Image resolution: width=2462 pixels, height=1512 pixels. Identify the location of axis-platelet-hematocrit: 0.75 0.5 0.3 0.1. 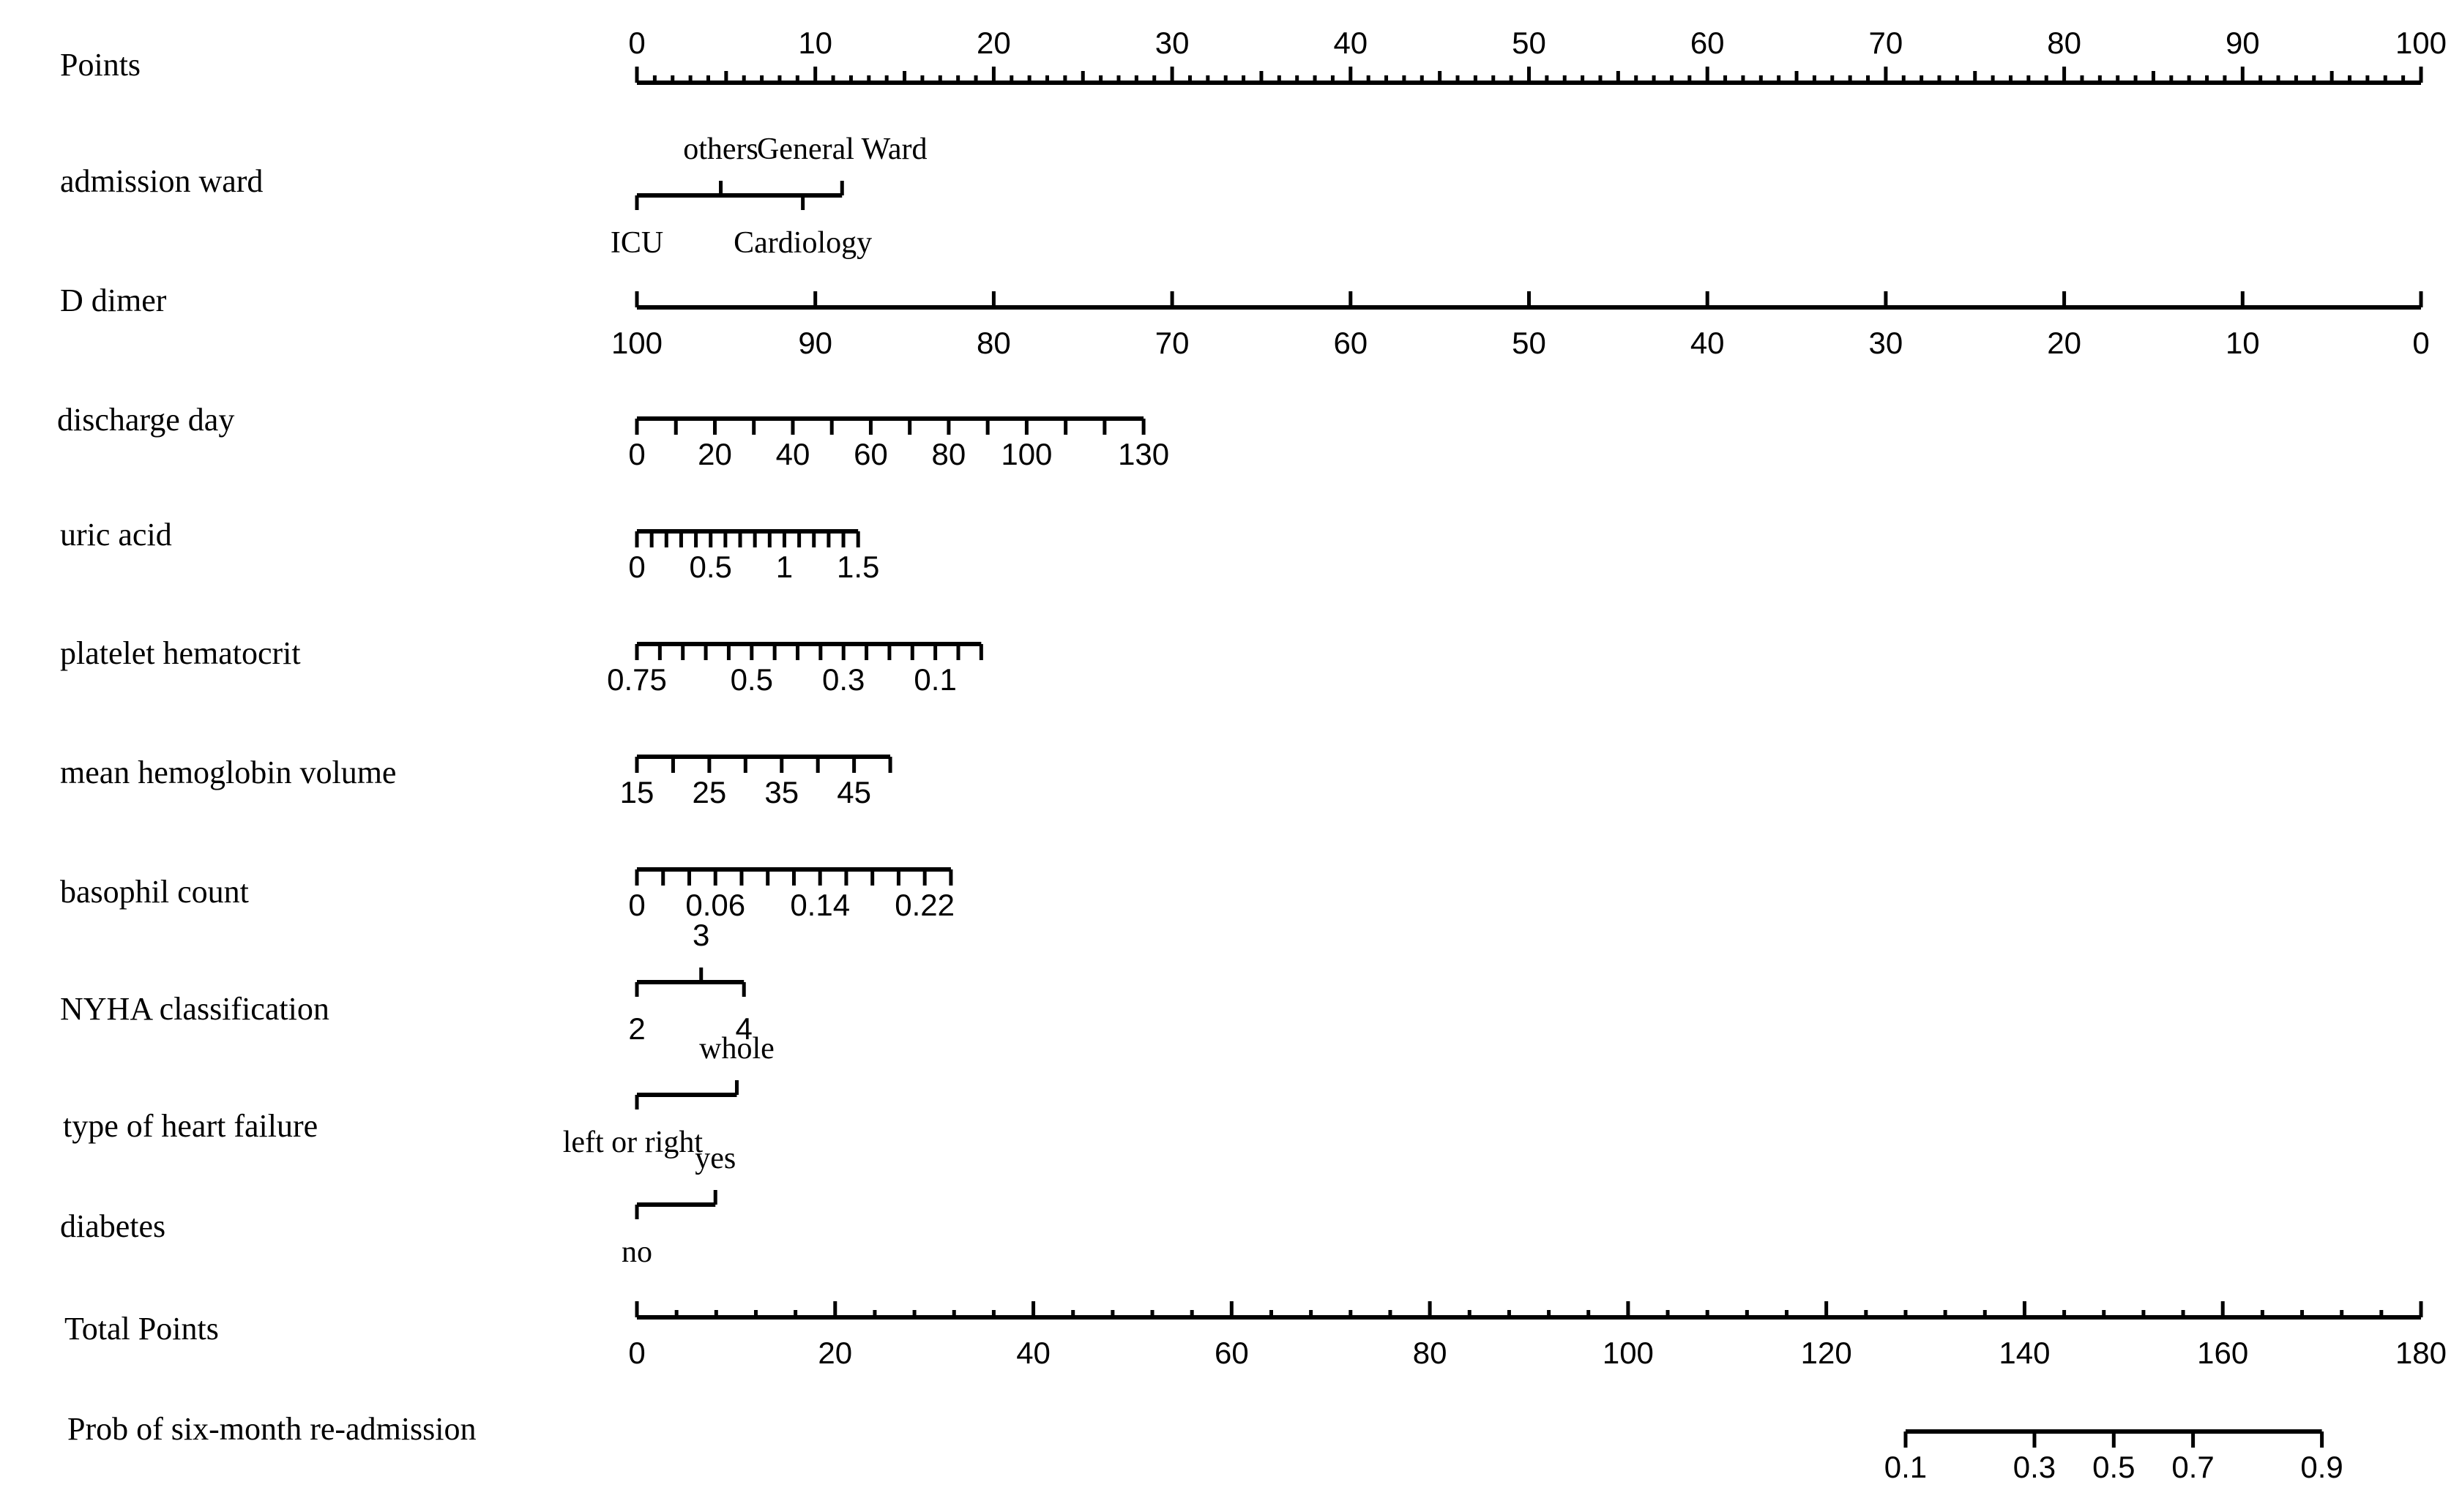
(795, 669).